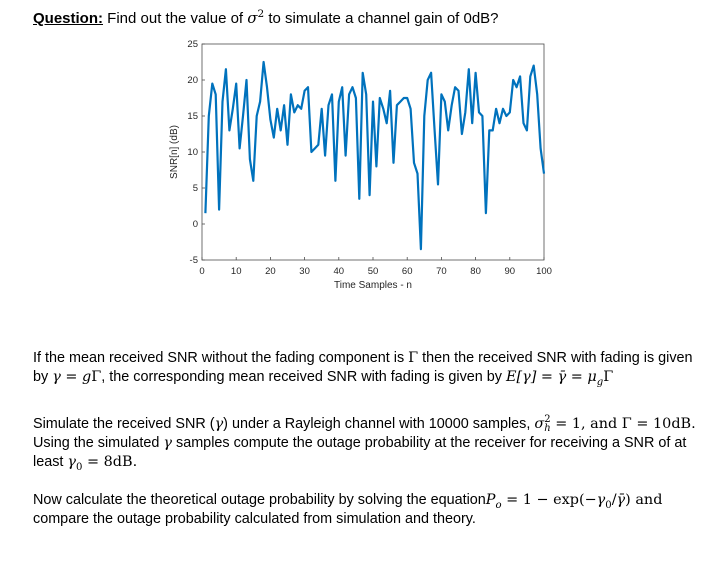 The width and height of the screenshot is (717, 585). I want to click on p3-slash: /, so click(614, 500).